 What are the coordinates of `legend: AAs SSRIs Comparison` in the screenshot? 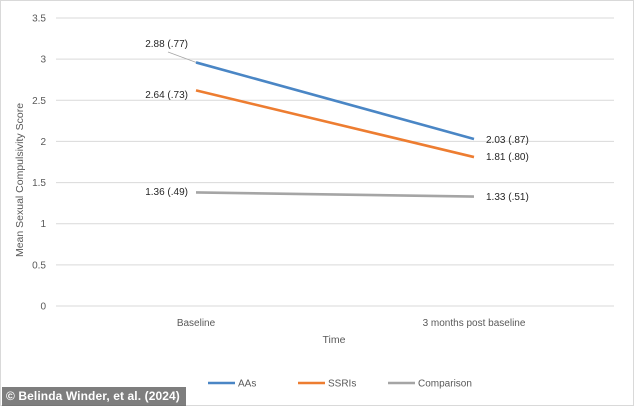 It's located at (340, 384).